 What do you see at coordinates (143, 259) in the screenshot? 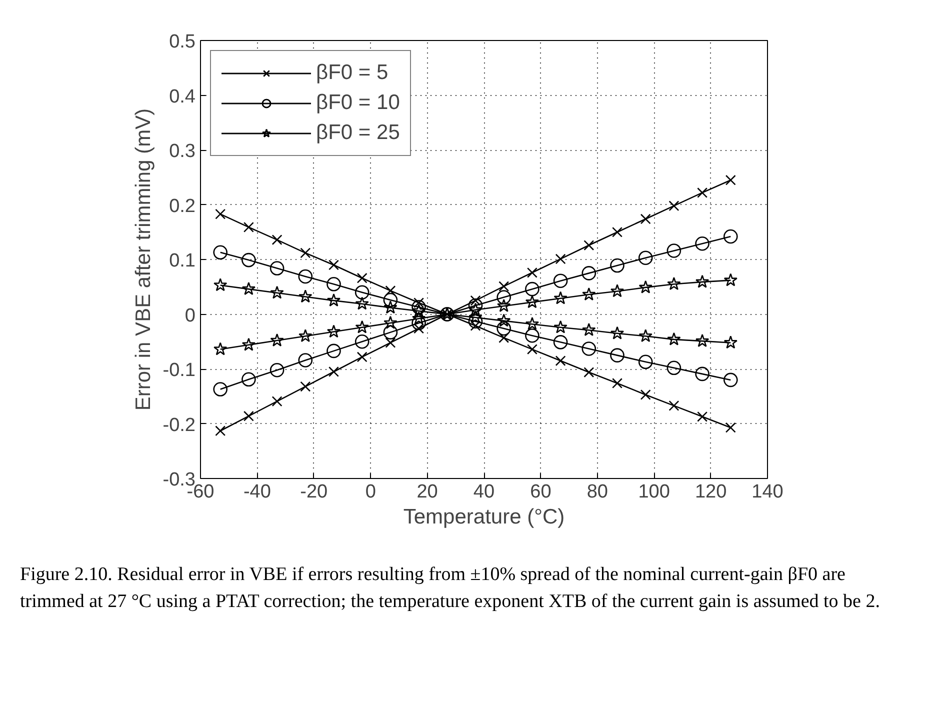
I see `y-axis-title: Error in VBE after trimming (mV)` at bounding box center [143, 259].